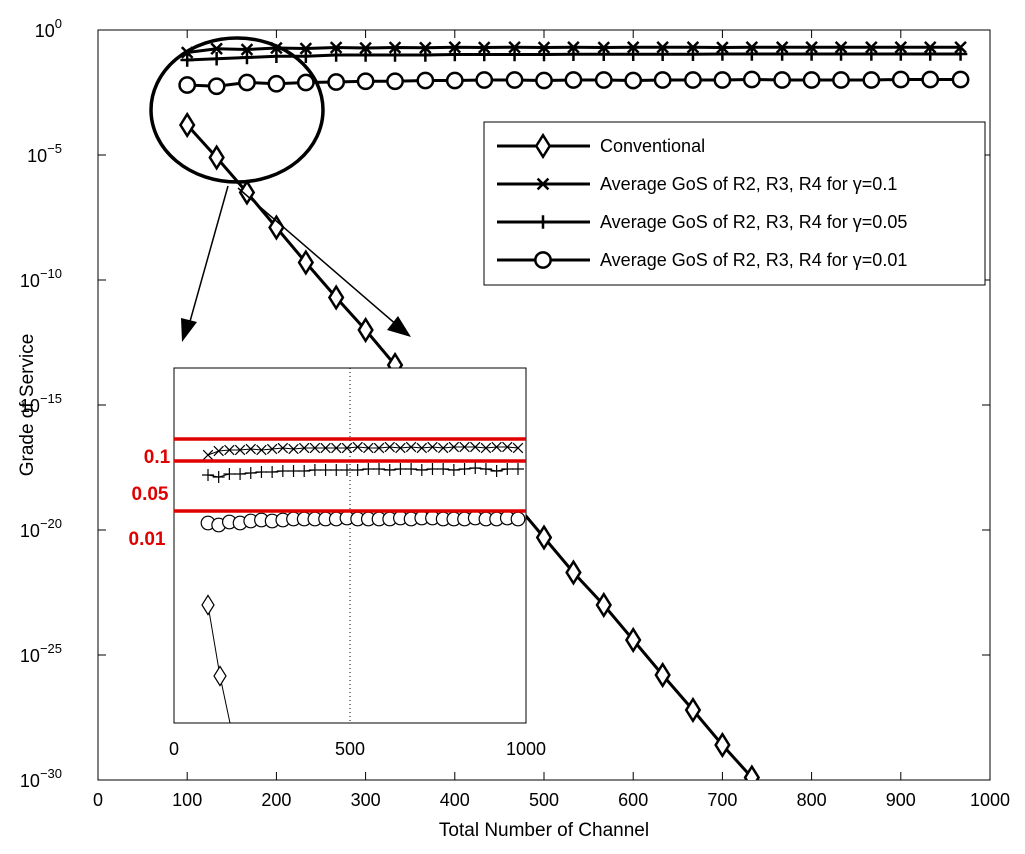  Describe the element at coordinates (753, 222) in the screenshot. I see `legend-label: Average GoS of R2, R3, R4 for γ=0.05` at that location.